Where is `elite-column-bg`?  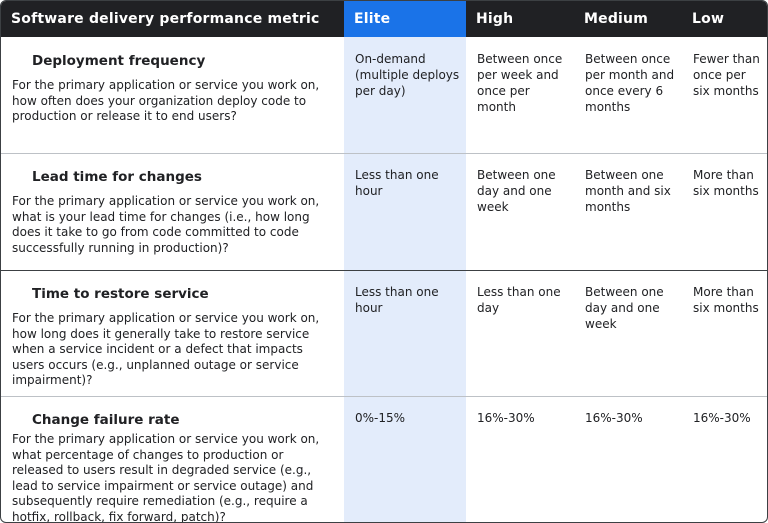 elite-column-bg is located at coordinates (405, 279).